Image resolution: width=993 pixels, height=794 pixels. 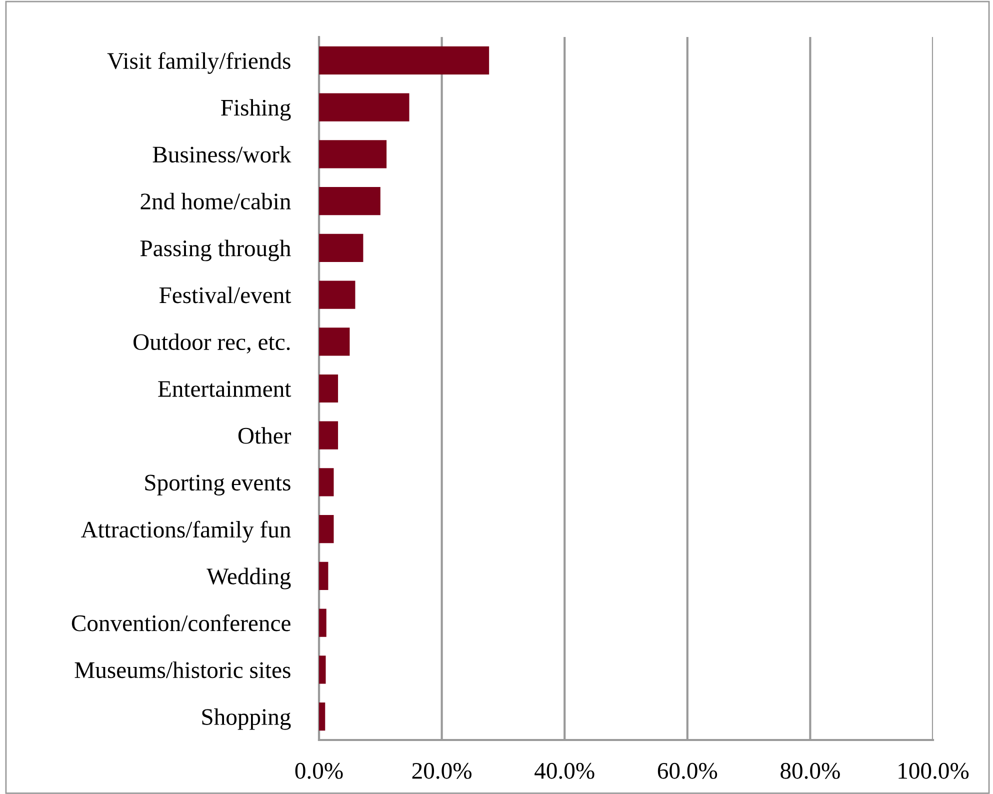 What do you see at coordinates (212, 343) in the screenshot?
I see `y-tick-label: Outdoor rec, etc.` at bounding box center [212, 343].